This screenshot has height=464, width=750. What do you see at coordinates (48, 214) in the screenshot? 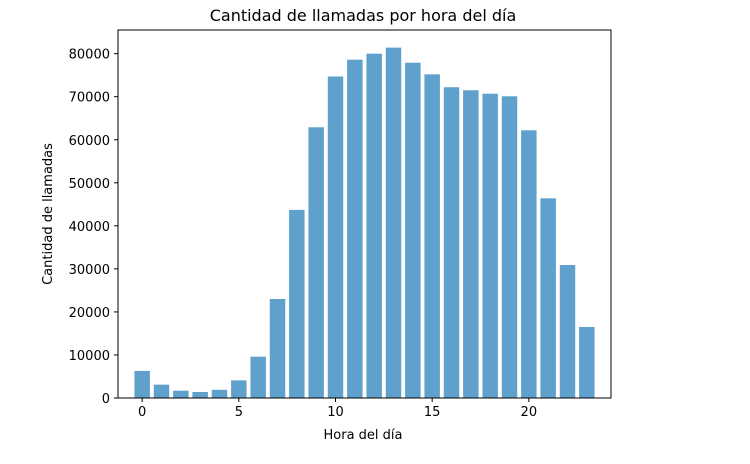
I see `y-axis-label: Cantidad de llamadas` at bounding box center [48, 214].